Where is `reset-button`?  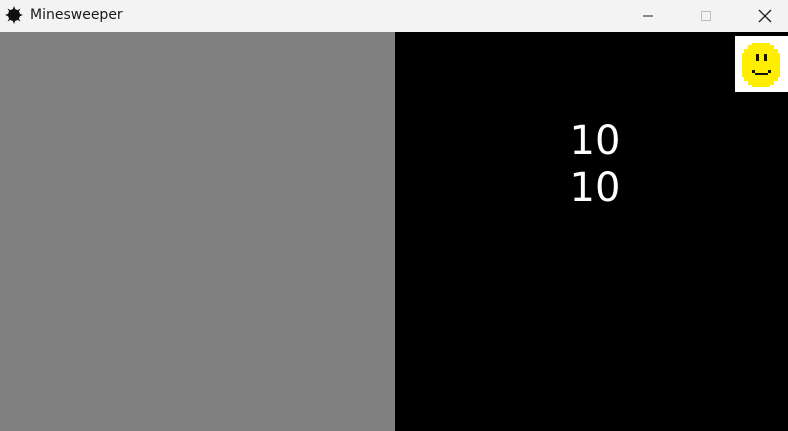 reset-button is located at coordinates (761, 64).